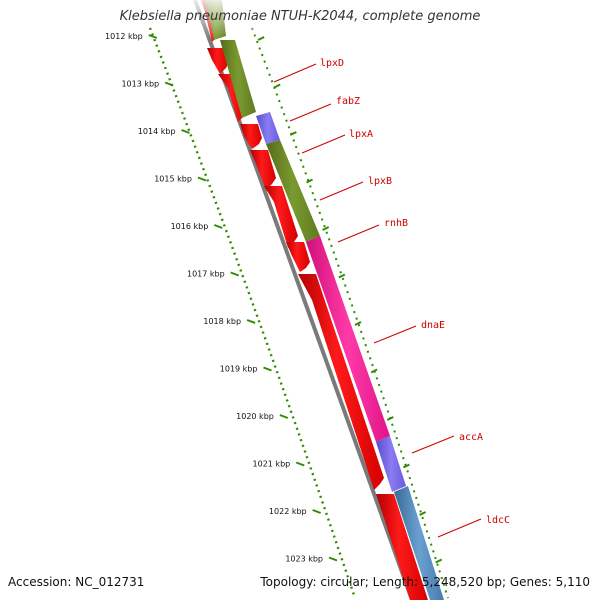  Describe the element at coordinates (471, 437) in the screenshot. I see `gene-label-accA: accA` at that location.